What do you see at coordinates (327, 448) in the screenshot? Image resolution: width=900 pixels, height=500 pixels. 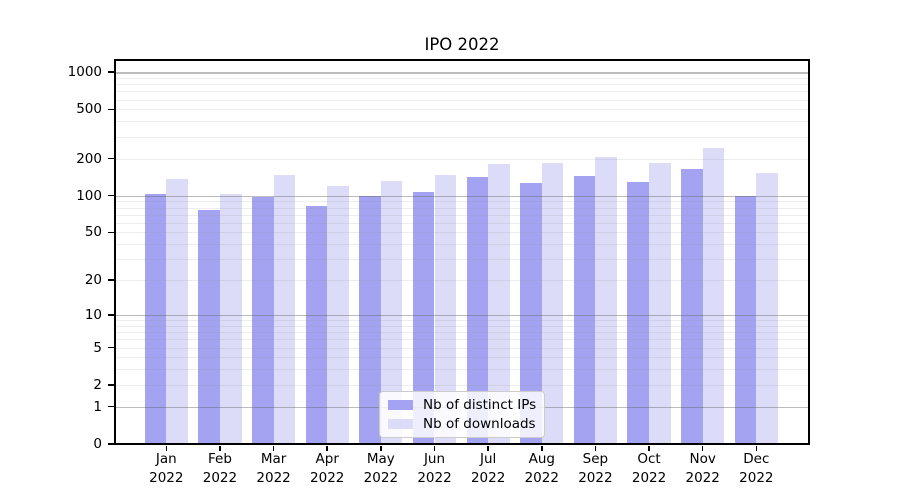 I see `x-tick-mark-apr` at bounding box center [327, 448].